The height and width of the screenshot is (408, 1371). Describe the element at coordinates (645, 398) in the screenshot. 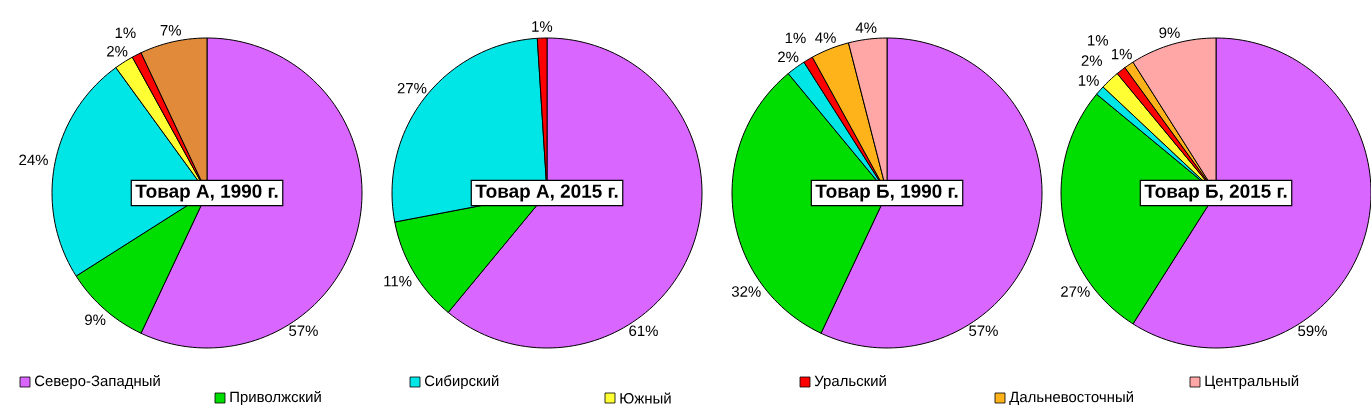

I see `legend-label: Южный` at that location.